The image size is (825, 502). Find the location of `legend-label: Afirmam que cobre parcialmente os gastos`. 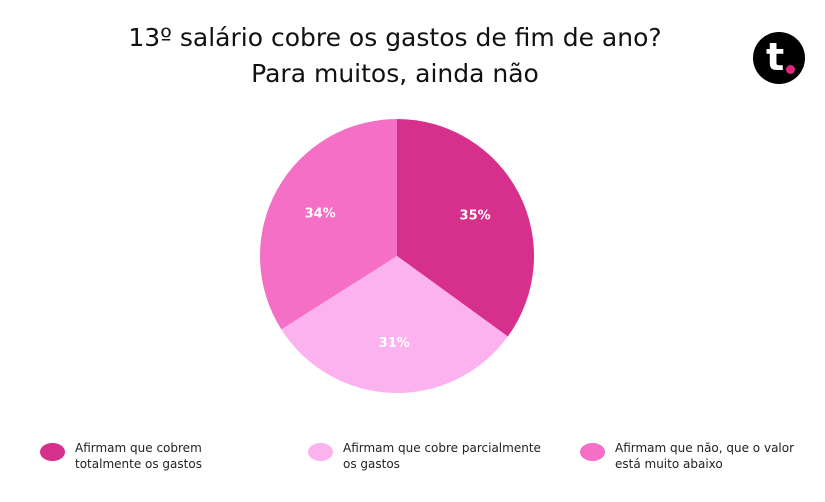

legend-label: Afirmam que cobre parcialmente os gastos is located at coordinates (442, 456).